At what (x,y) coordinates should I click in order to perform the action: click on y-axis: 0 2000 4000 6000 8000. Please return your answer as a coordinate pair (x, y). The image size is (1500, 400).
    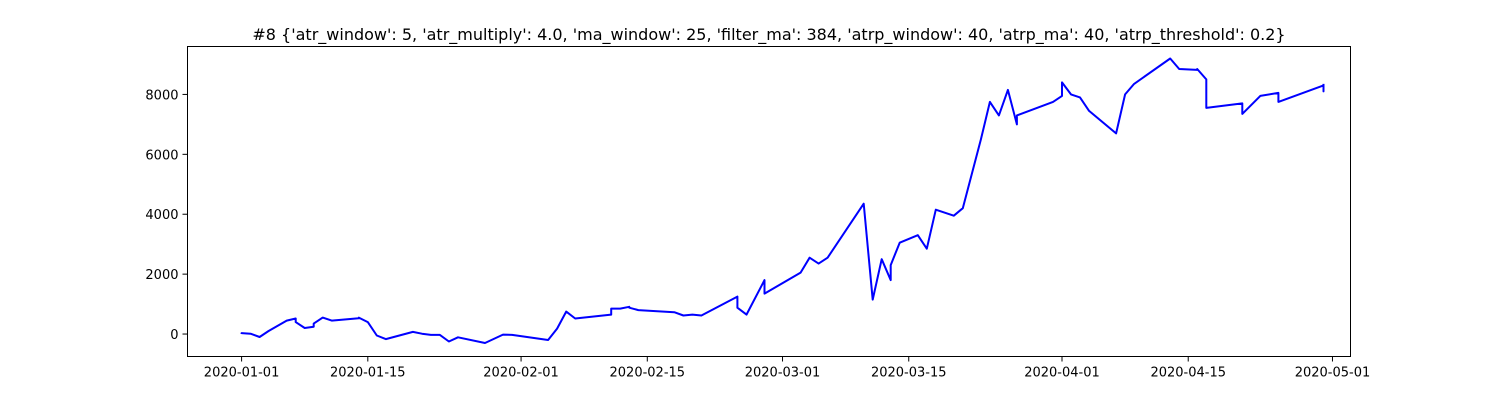
    Looking at the image, I should click on (166, 215).